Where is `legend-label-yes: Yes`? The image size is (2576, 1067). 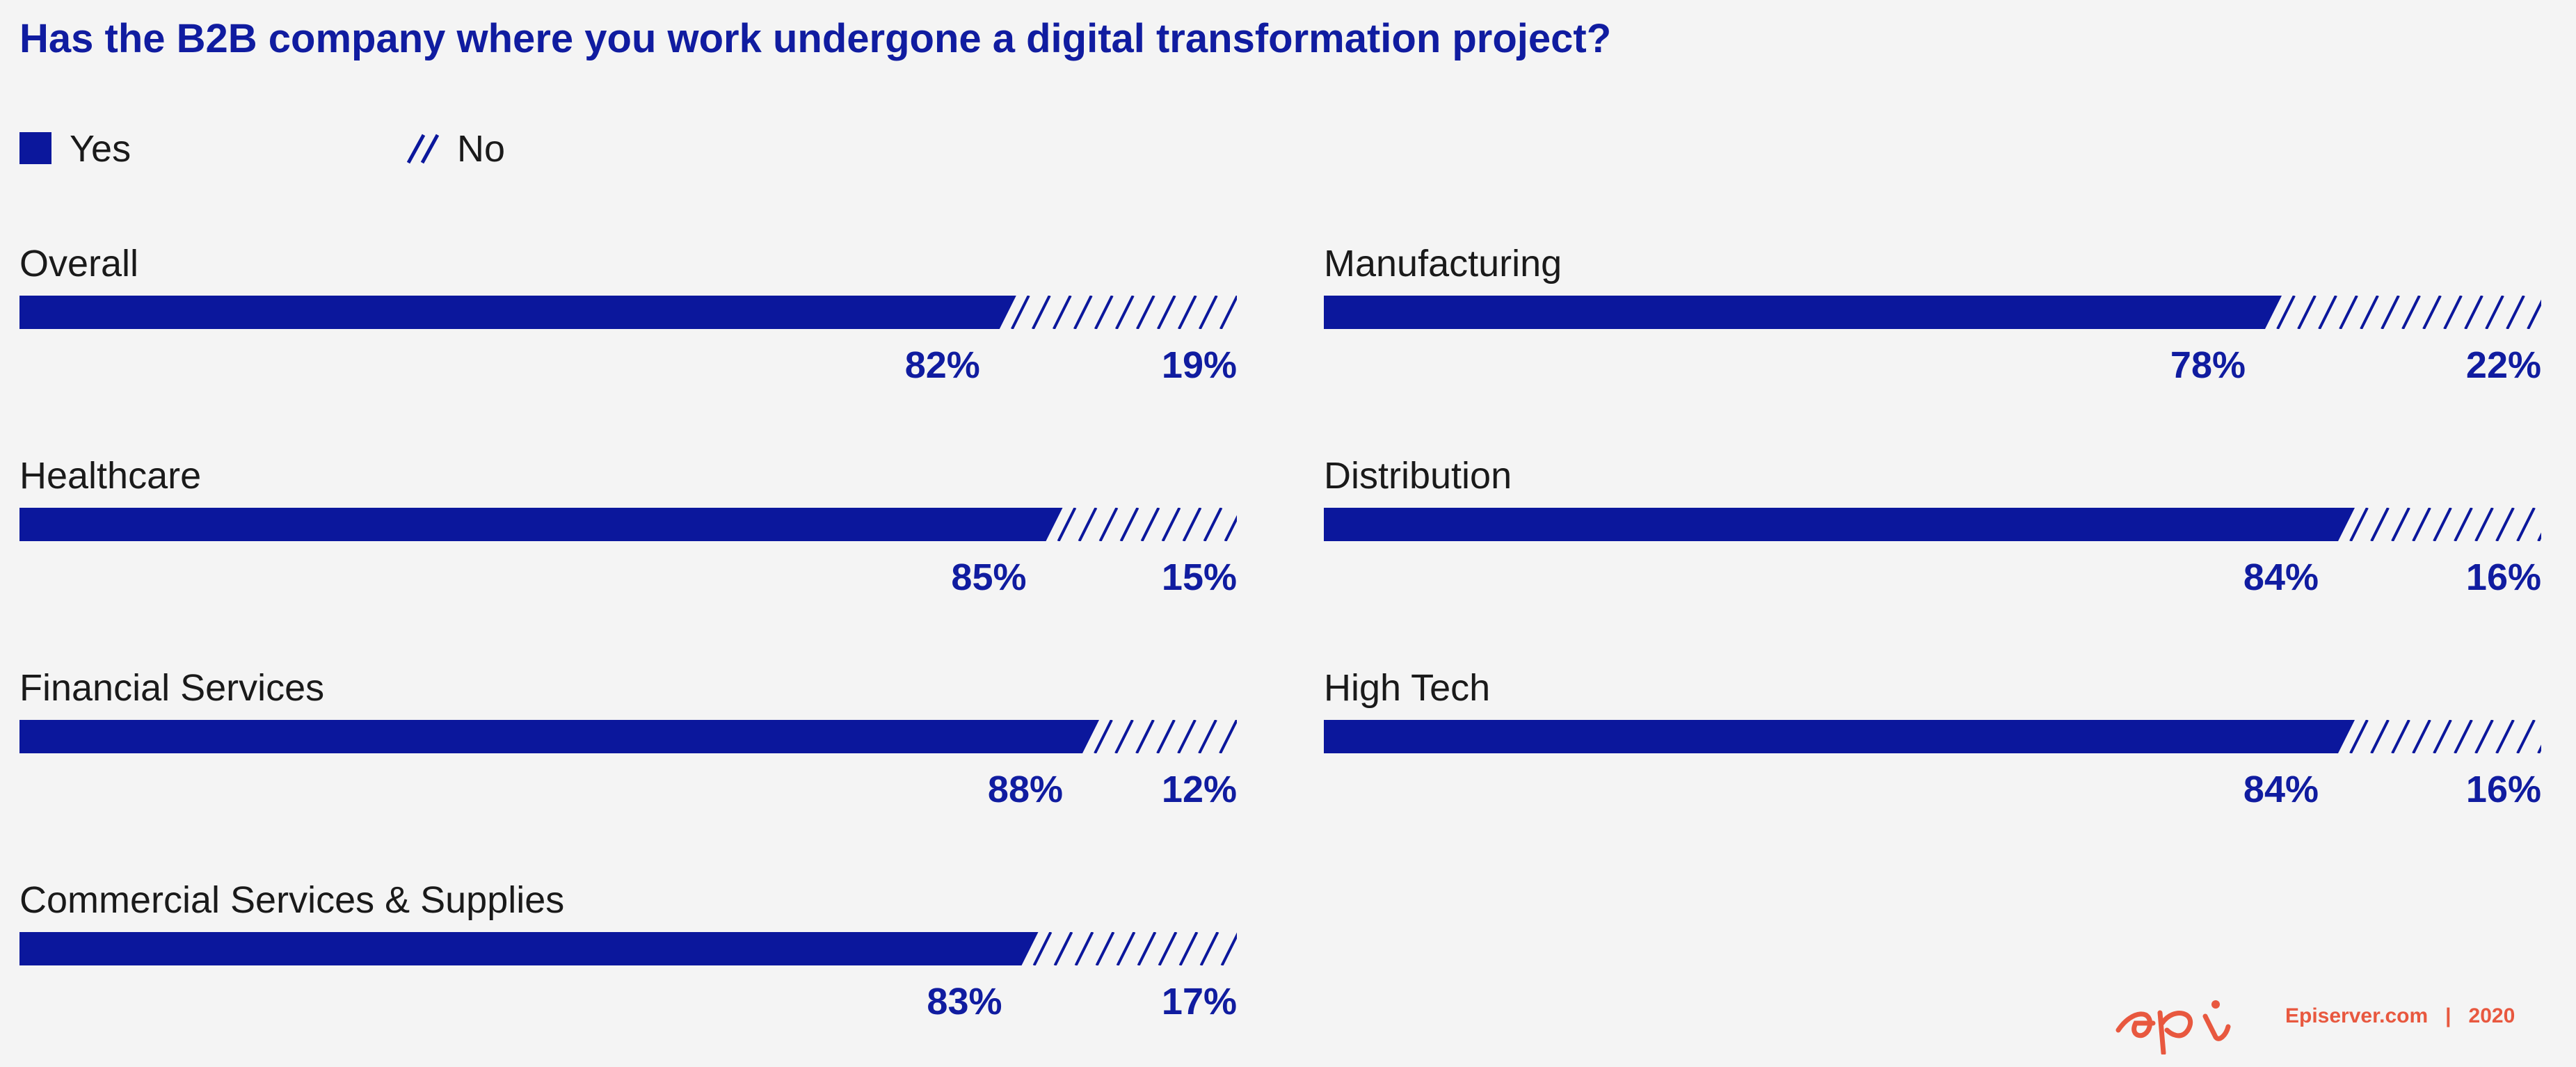
legend-label-yes: Yes is located at coordinates (100, 149).